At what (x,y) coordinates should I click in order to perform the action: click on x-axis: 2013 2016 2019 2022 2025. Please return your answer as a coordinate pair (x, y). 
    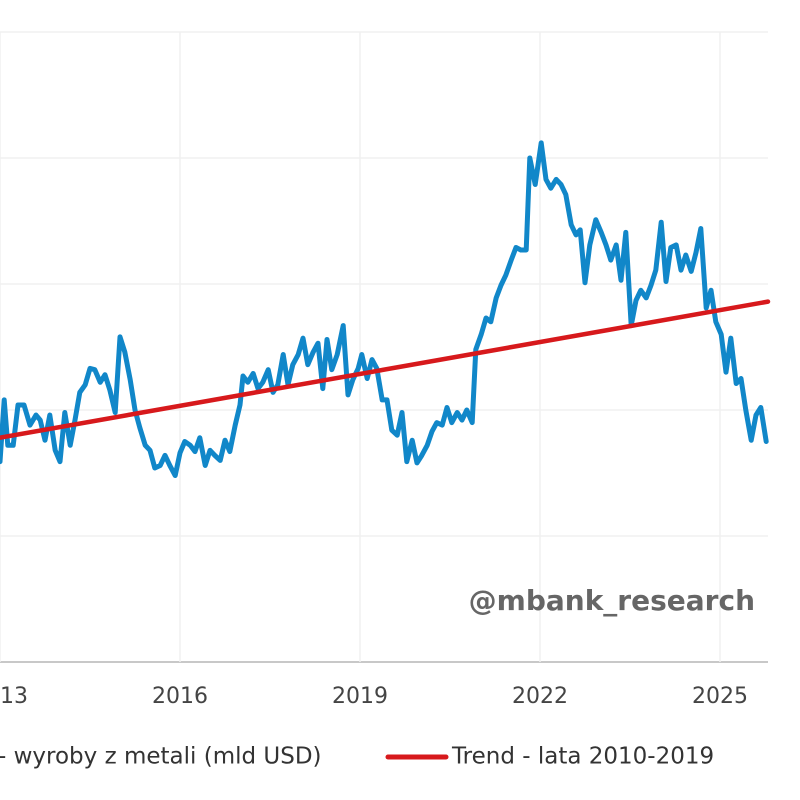
    Looking at the image, I should click on (374, 696).